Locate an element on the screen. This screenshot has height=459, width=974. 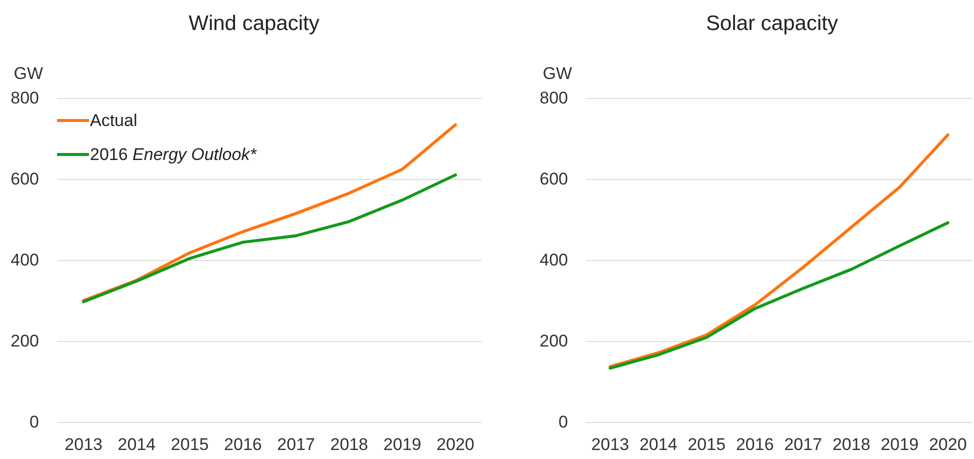
legend-label: Actual is located at coordinates (114, 120).